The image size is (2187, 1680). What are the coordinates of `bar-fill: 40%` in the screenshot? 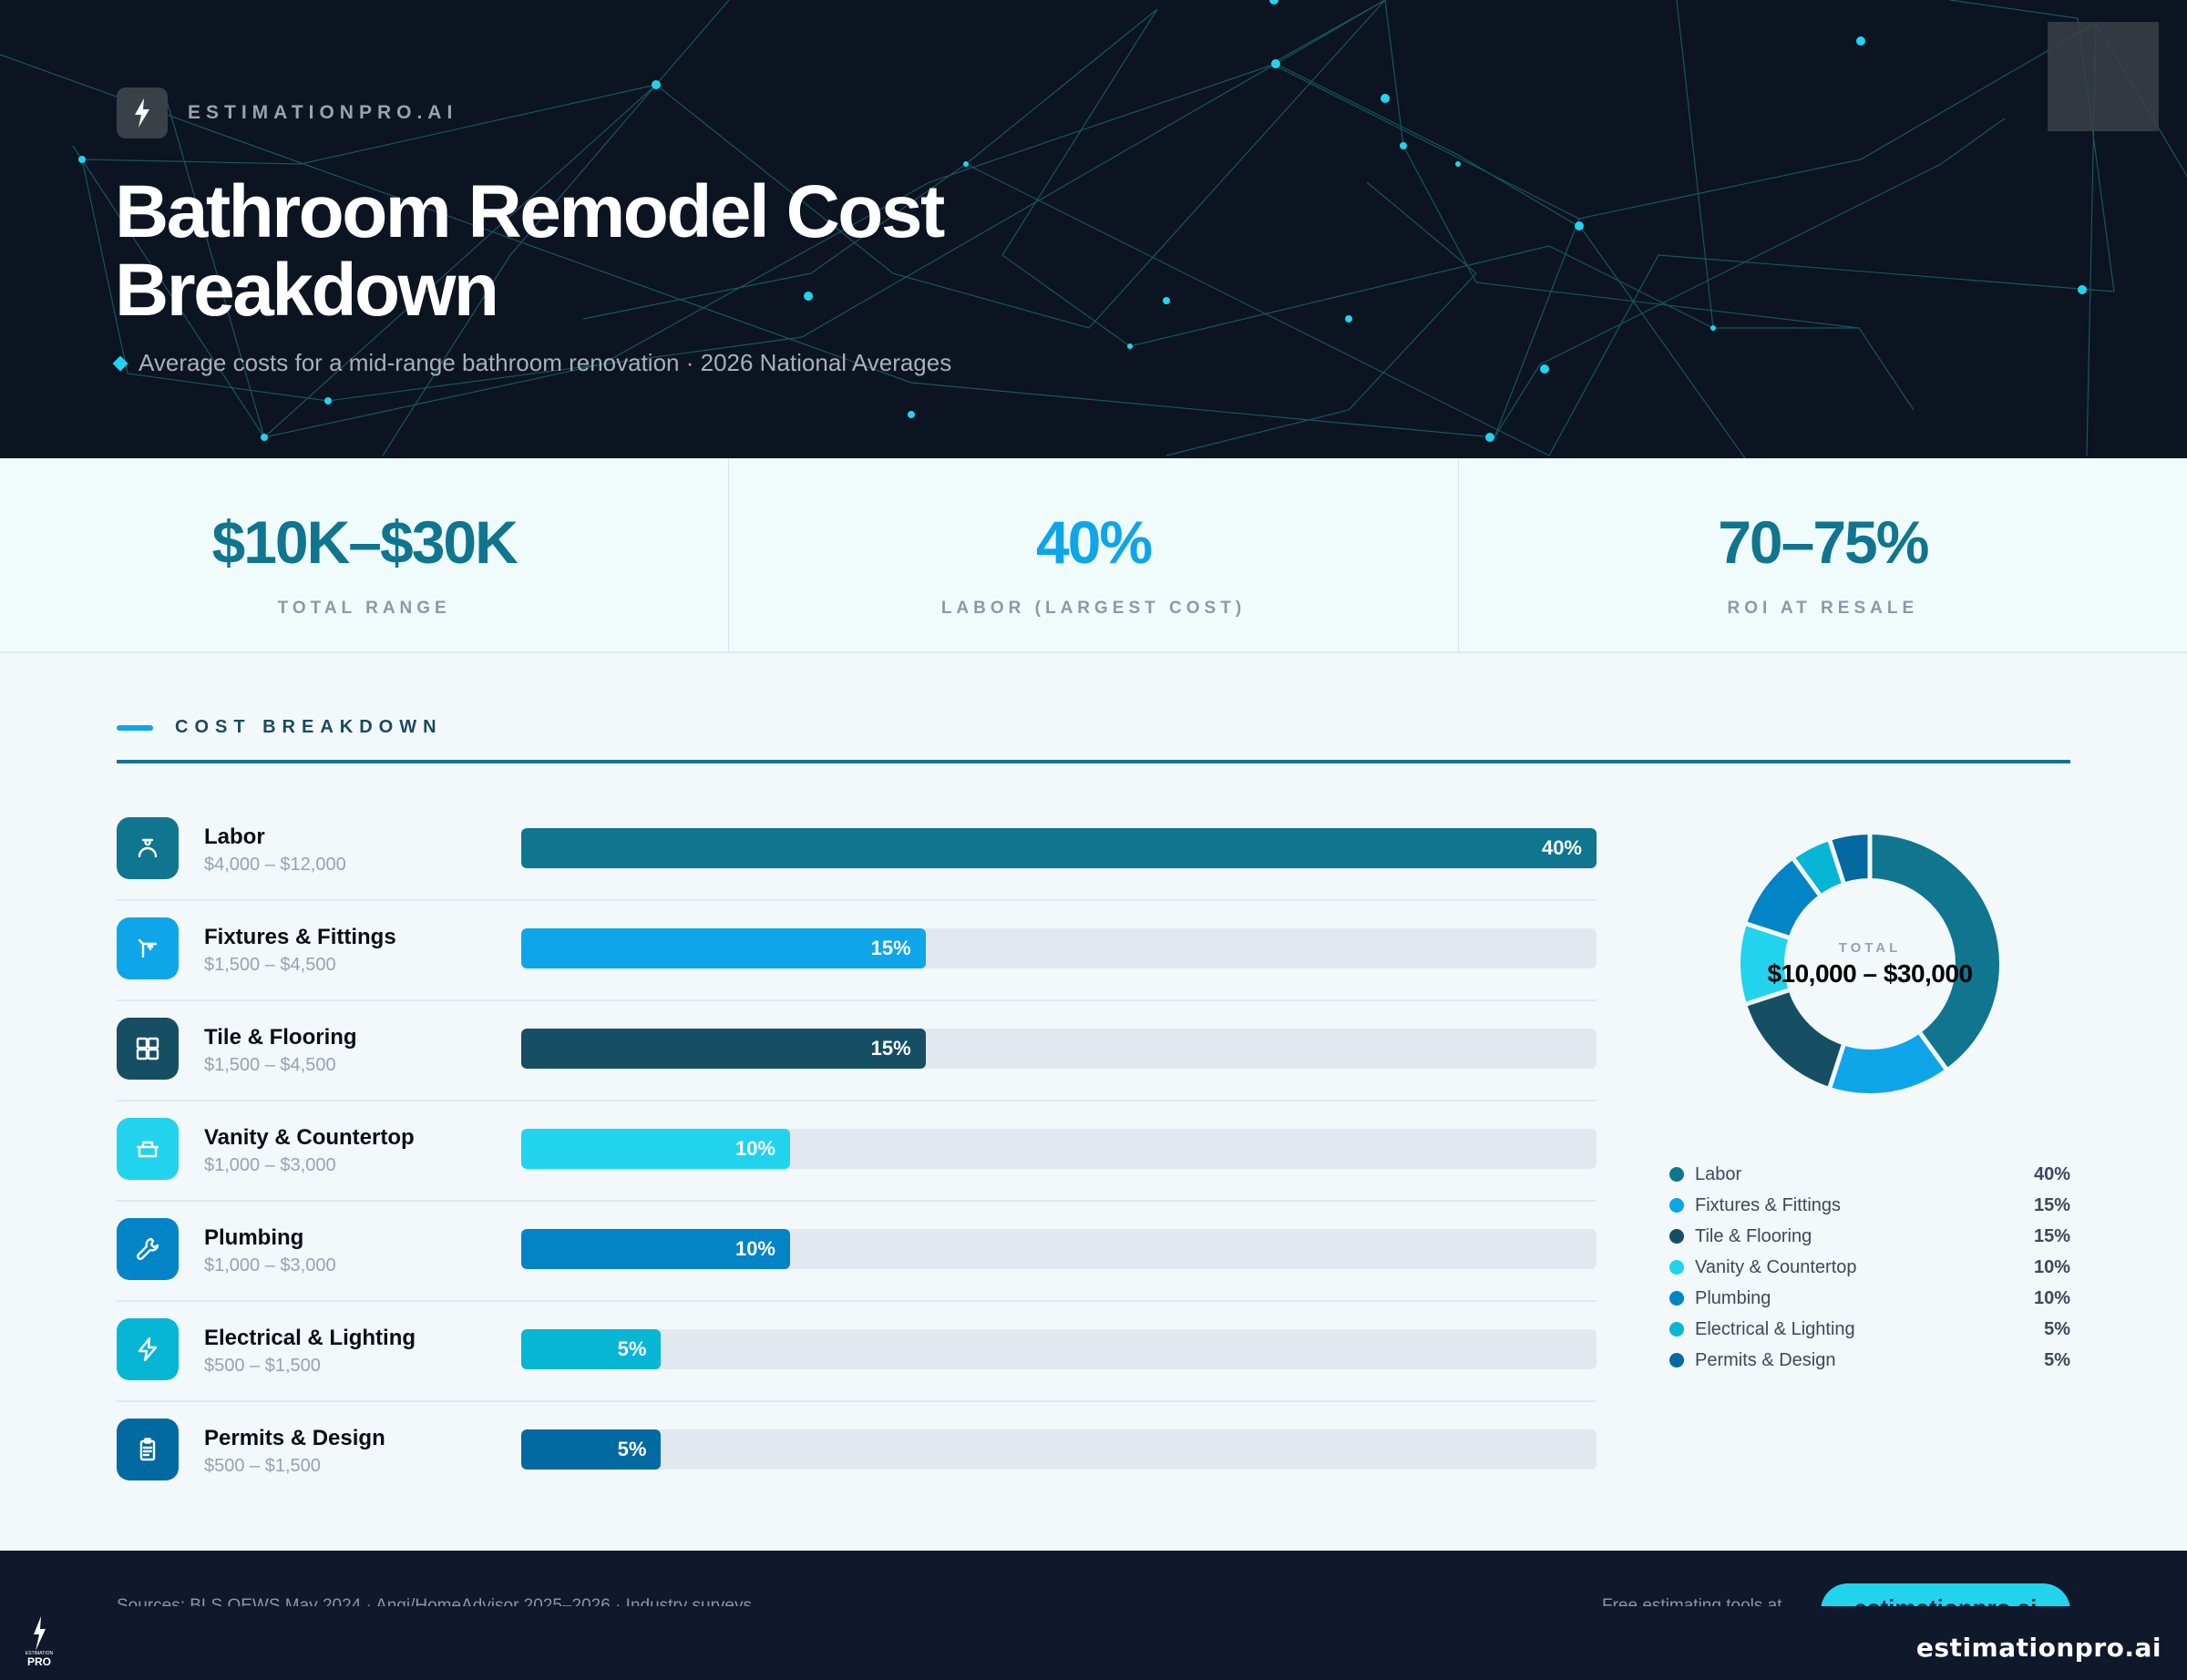 It's located at (1059, 848).